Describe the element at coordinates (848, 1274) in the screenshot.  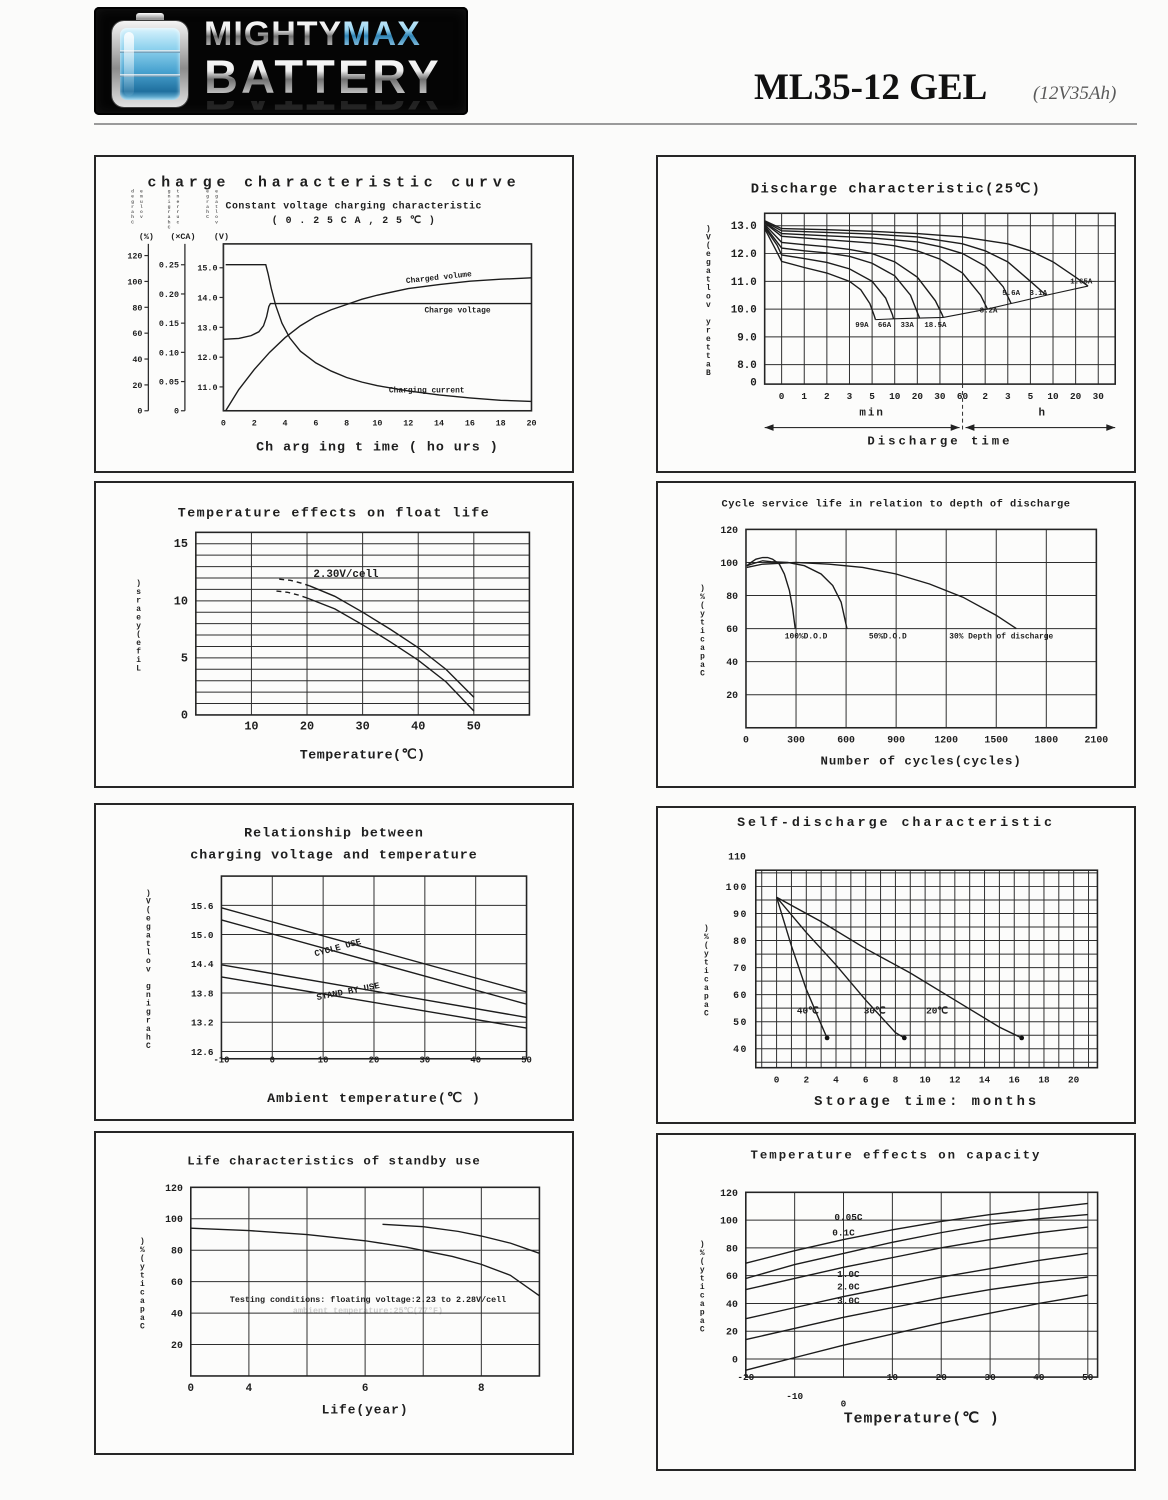
I see `svg-text: 1.0C` at that location.